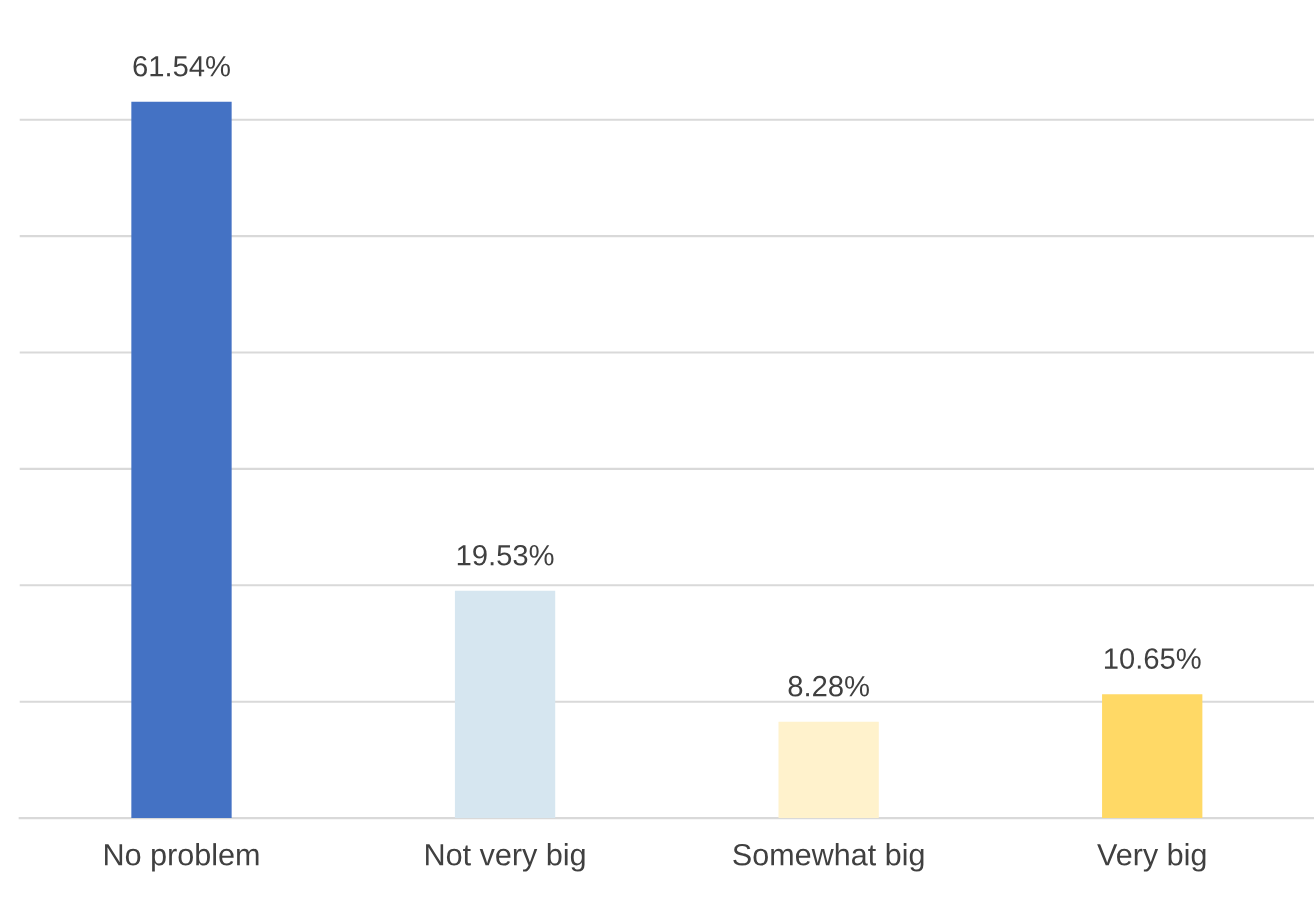 The image size is (1314, 906). I want to click on data-label: 8.28%, so click(828, 686).